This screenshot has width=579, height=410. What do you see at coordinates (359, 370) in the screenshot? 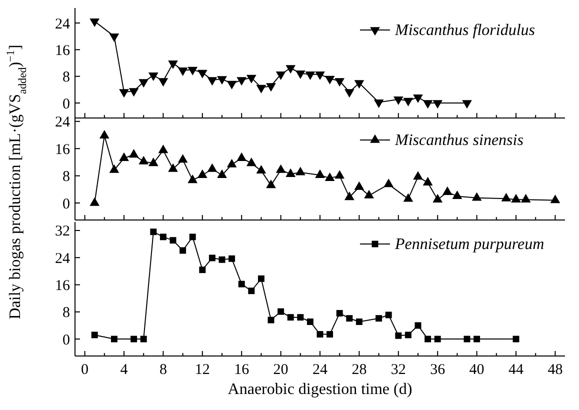
I see `x-tick-label: 28` at bounding box center [359, 370].